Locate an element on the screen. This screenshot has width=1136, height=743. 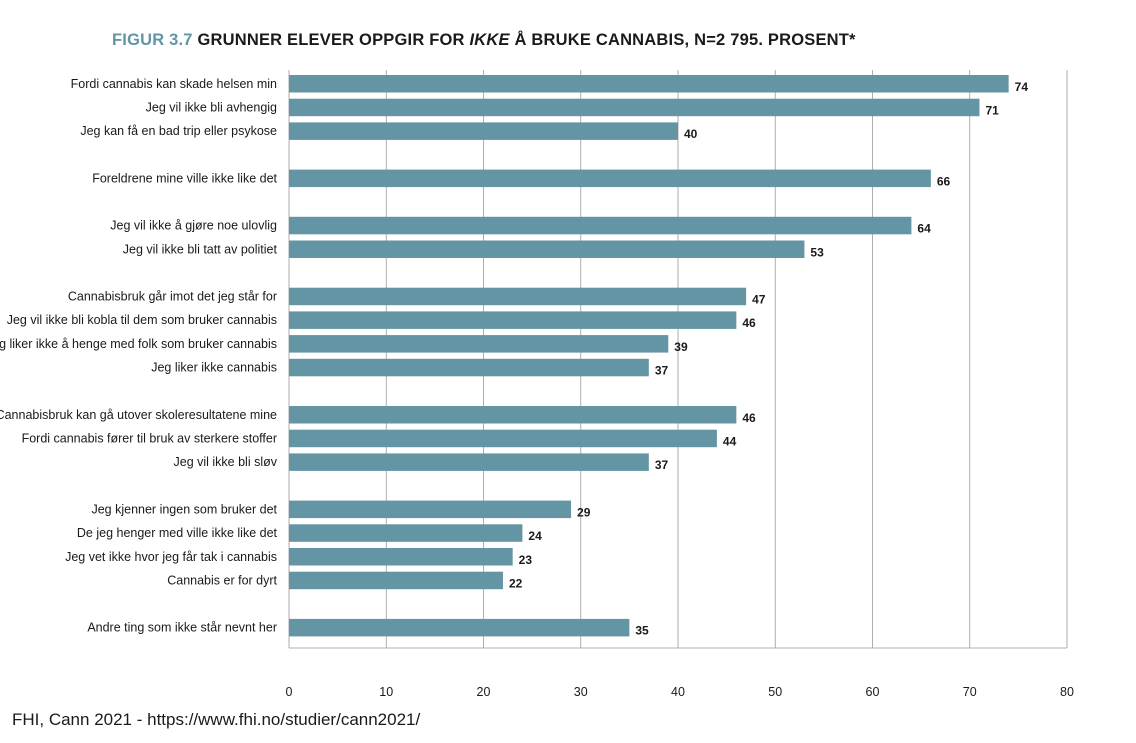
data-label: 64 is located at coordinates (924, 229).